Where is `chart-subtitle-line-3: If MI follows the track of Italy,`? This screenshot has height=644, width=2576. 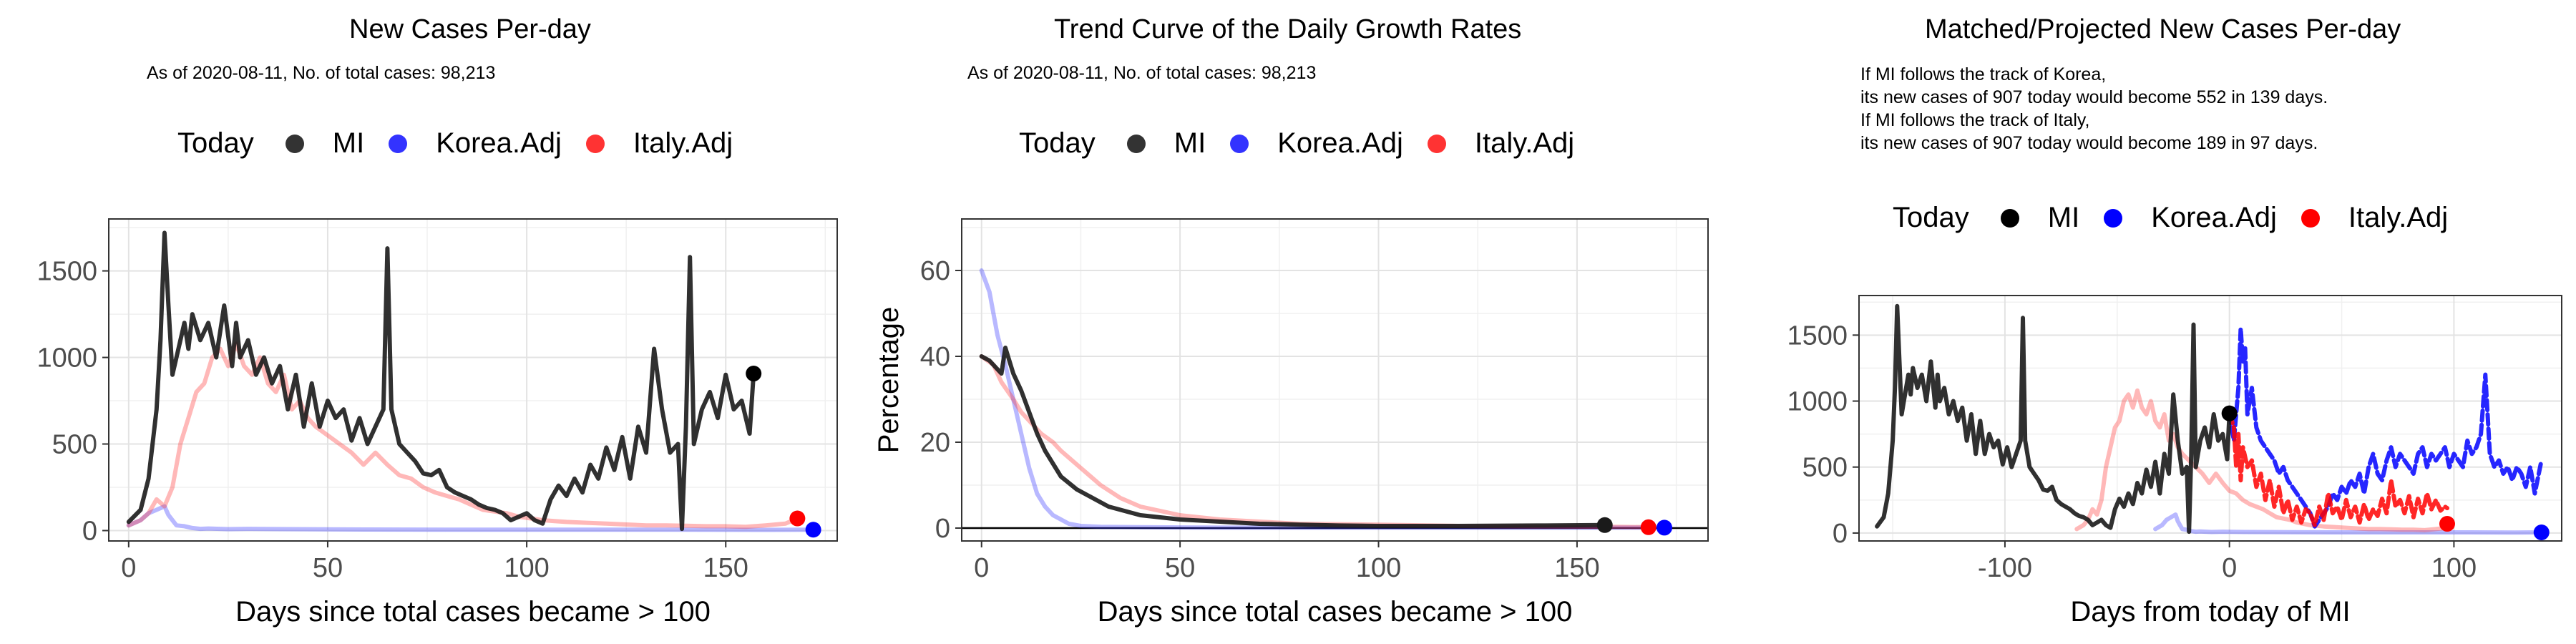
chart-subtitle-line-3: If MI follows the track of Italy, is located at coordinates (1975, 120).